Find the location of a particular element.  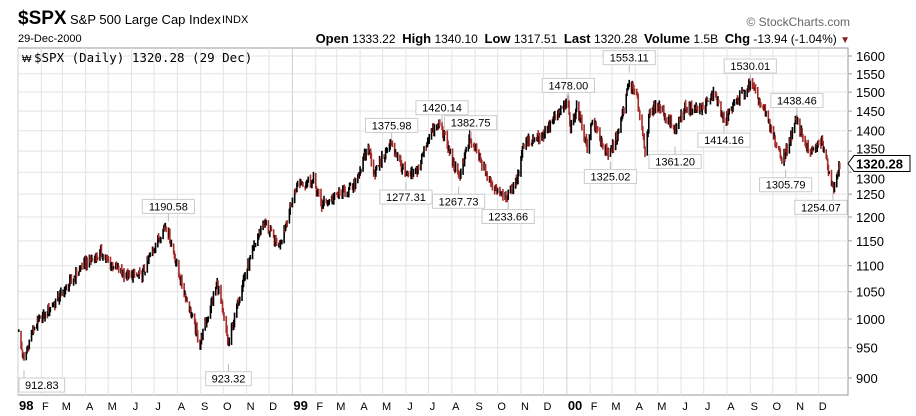

open-value: 1333.22 is located at coordinates (374, 39).